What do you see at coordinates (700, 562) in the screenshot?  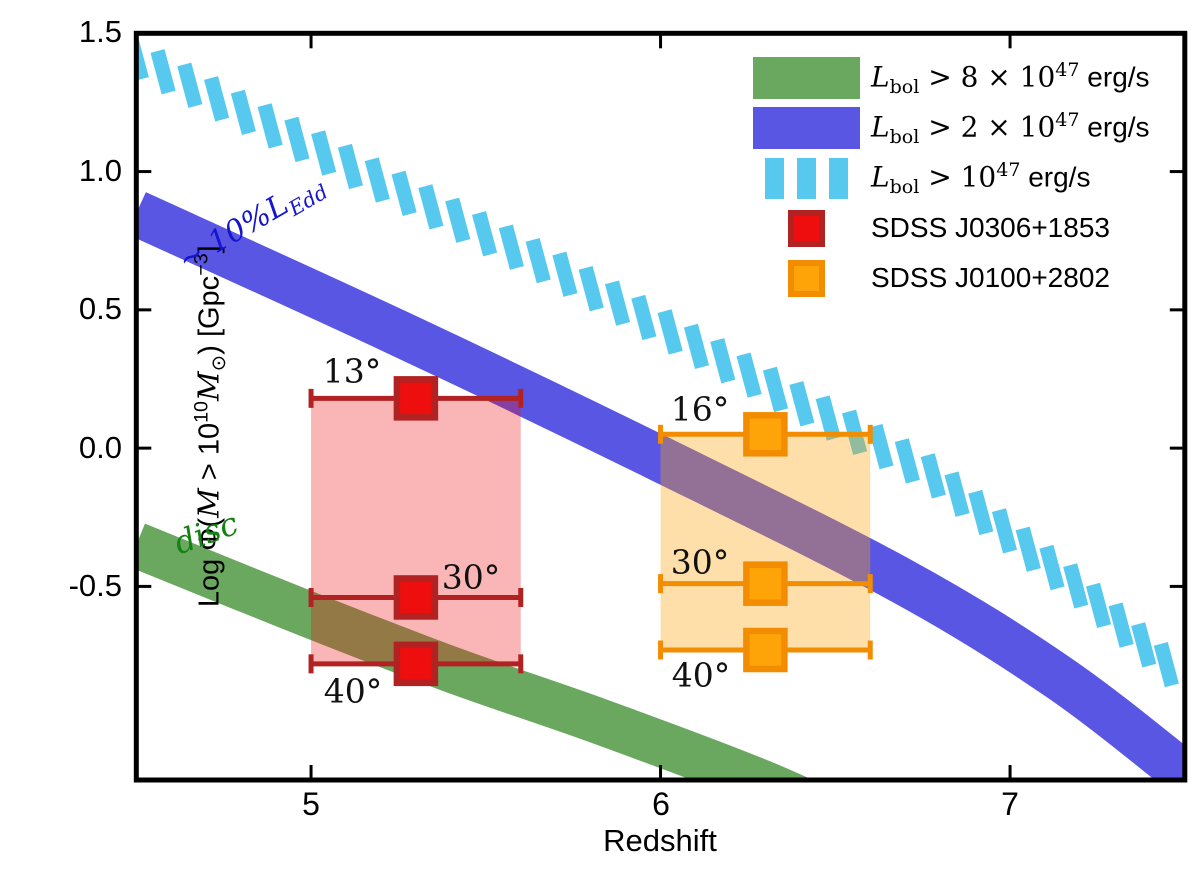 I see `angle-label-30-orange: 30°` at bounding box center [700, 562].